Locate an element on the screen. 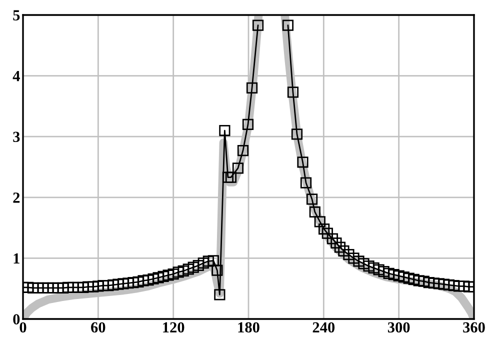  y-tick-label: 1 is located at coordinates (17, 258).